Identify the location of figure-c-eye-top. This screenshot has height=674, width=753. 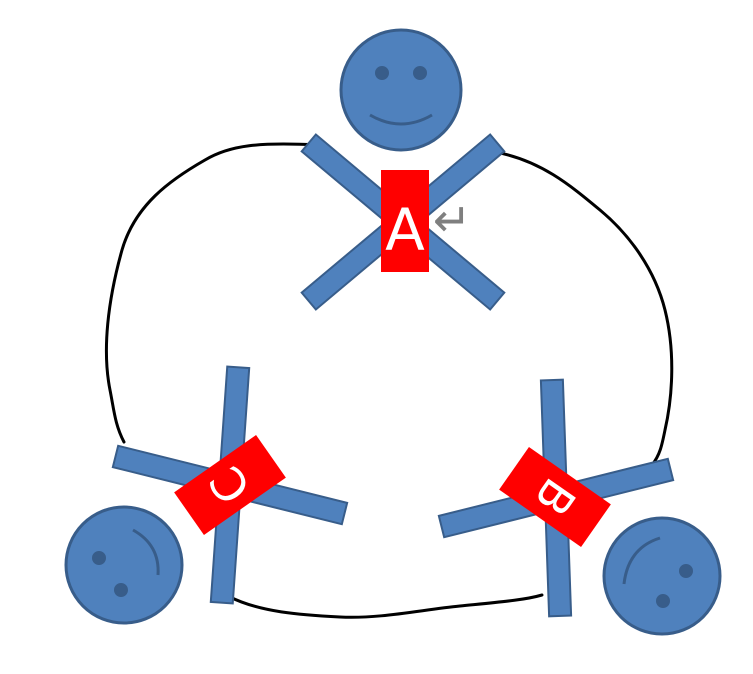
(99, 558).